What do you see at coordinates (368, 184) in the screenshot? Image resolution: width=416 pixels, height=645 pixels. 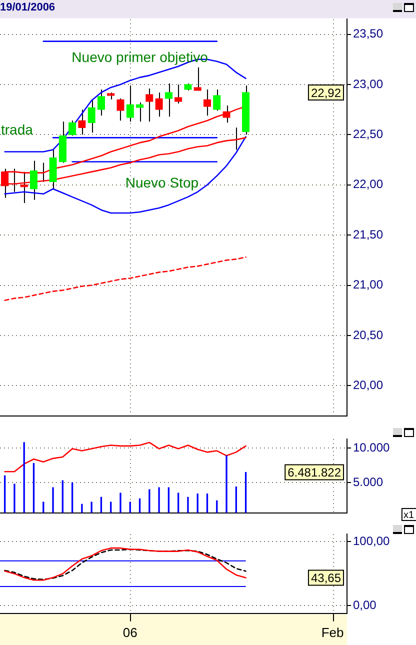 I see `y-tick-label: 22,00` at bounding box center [368, 184].